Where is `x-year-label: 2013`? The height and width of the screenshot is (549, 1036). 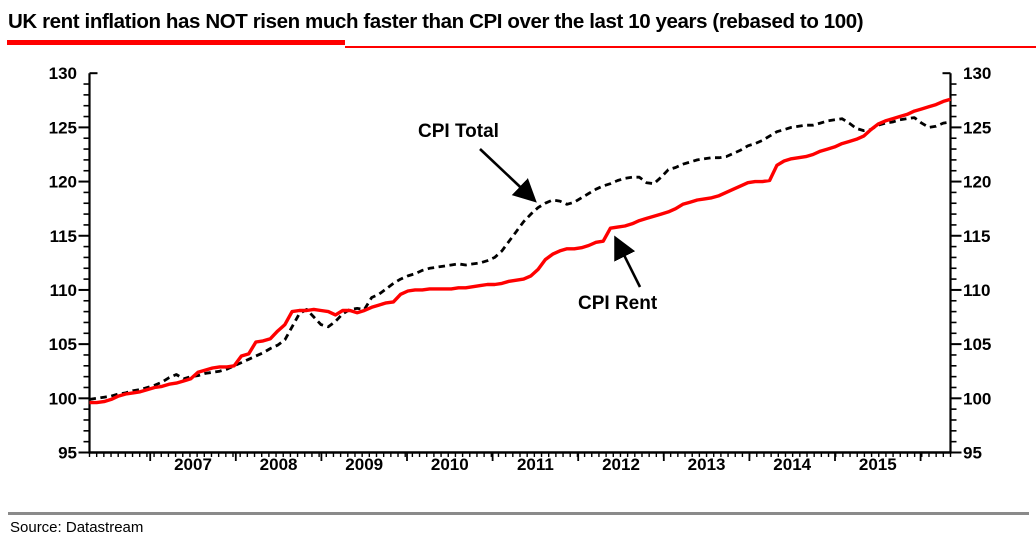
x-year-label: 2013 is located at coordinates (707, 464).